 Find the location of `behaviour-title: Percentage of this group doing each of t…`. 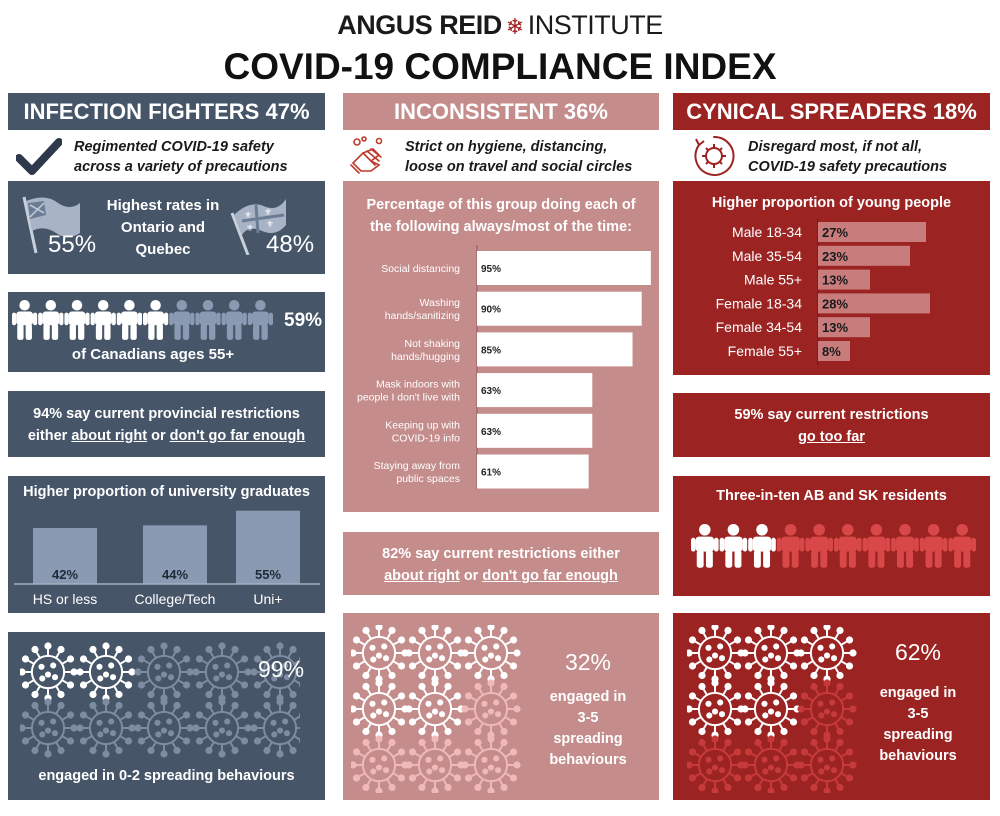

behaviour-title: Percentage of this group doing each of t… is located at coordinates (501, 216).